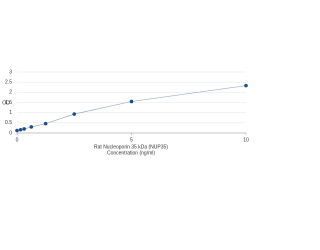 This screenshot has width=320, height=250. Describe the element at coordinates (10, 133) in the screenshot. I see `y-tick-label: 0` at that location.